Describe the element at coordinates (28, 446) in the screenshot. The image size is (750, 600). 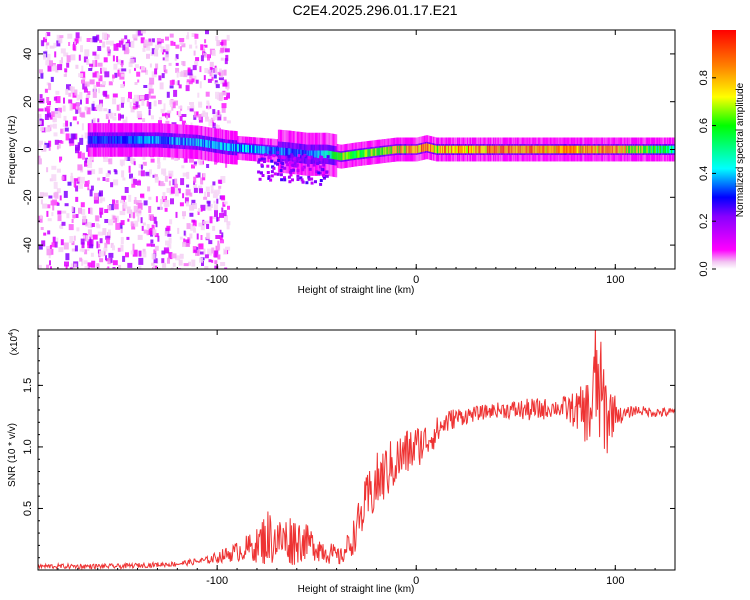
I see `snr-ytick-label: 1.0` at that location.